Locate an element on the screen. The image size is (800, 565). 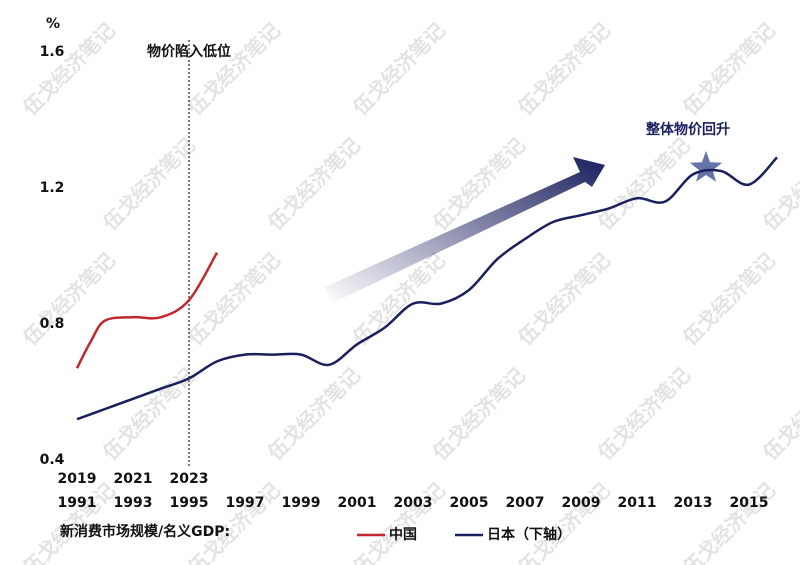
x-tick-label: 2003 is located at coordinates (413, 503).